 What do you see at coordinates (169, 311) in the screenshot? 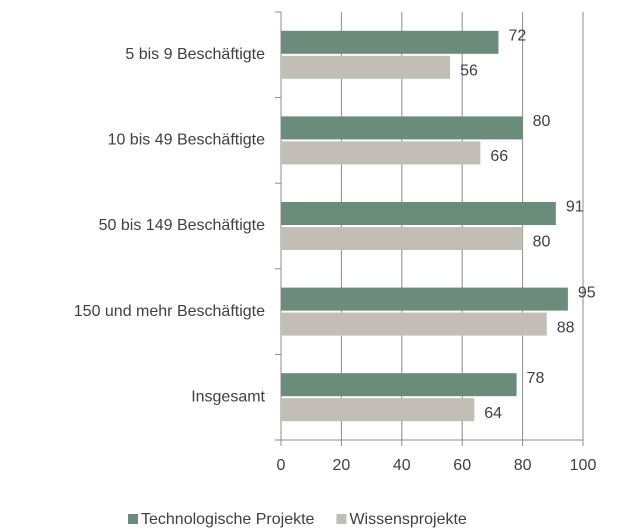
I see `y-tick-label: 150 und mehr Beschäftigte` at bounding box center [169, 311].